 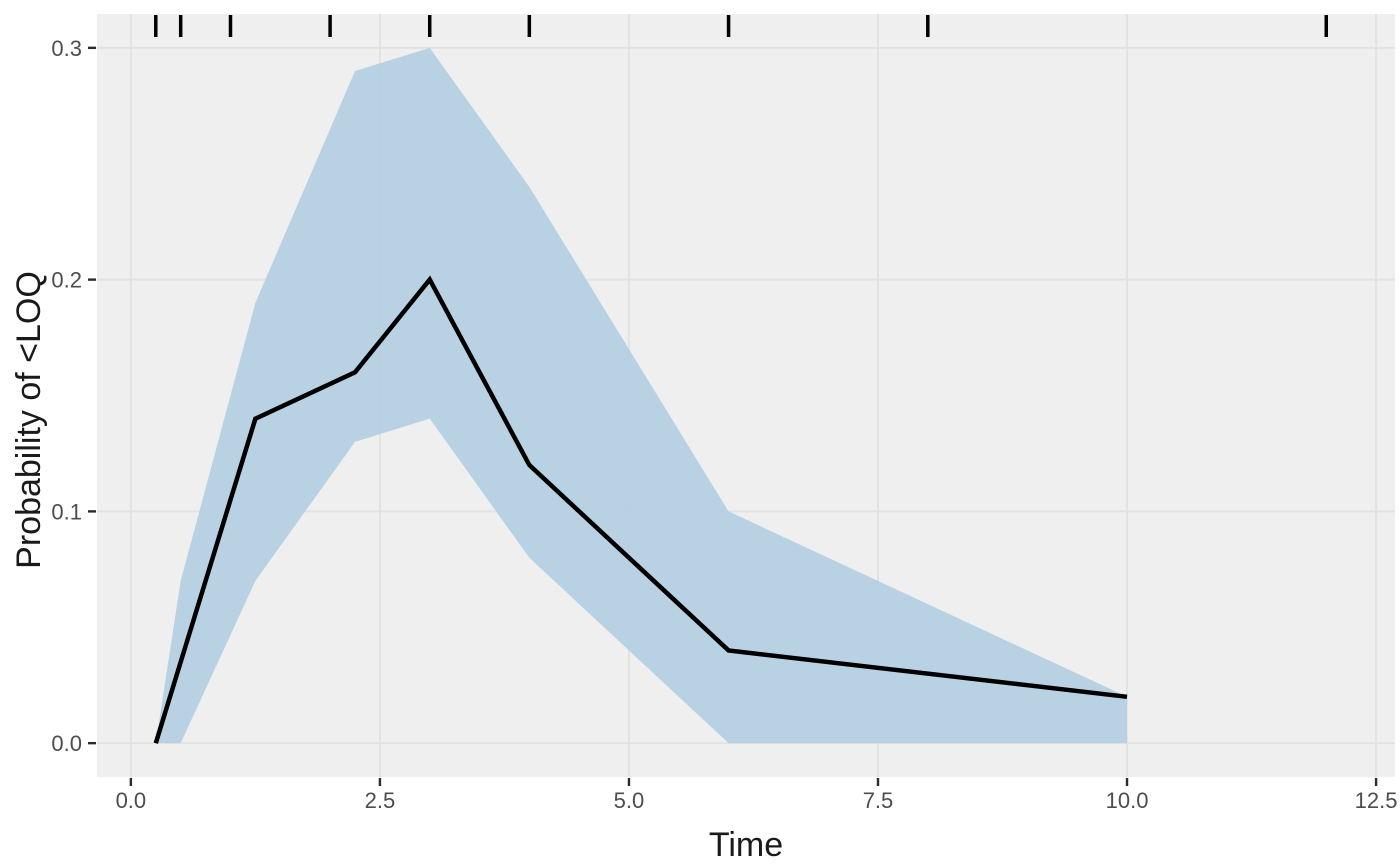 I want to click on x-tick-label: 7.5, so click(x=878, y=800).